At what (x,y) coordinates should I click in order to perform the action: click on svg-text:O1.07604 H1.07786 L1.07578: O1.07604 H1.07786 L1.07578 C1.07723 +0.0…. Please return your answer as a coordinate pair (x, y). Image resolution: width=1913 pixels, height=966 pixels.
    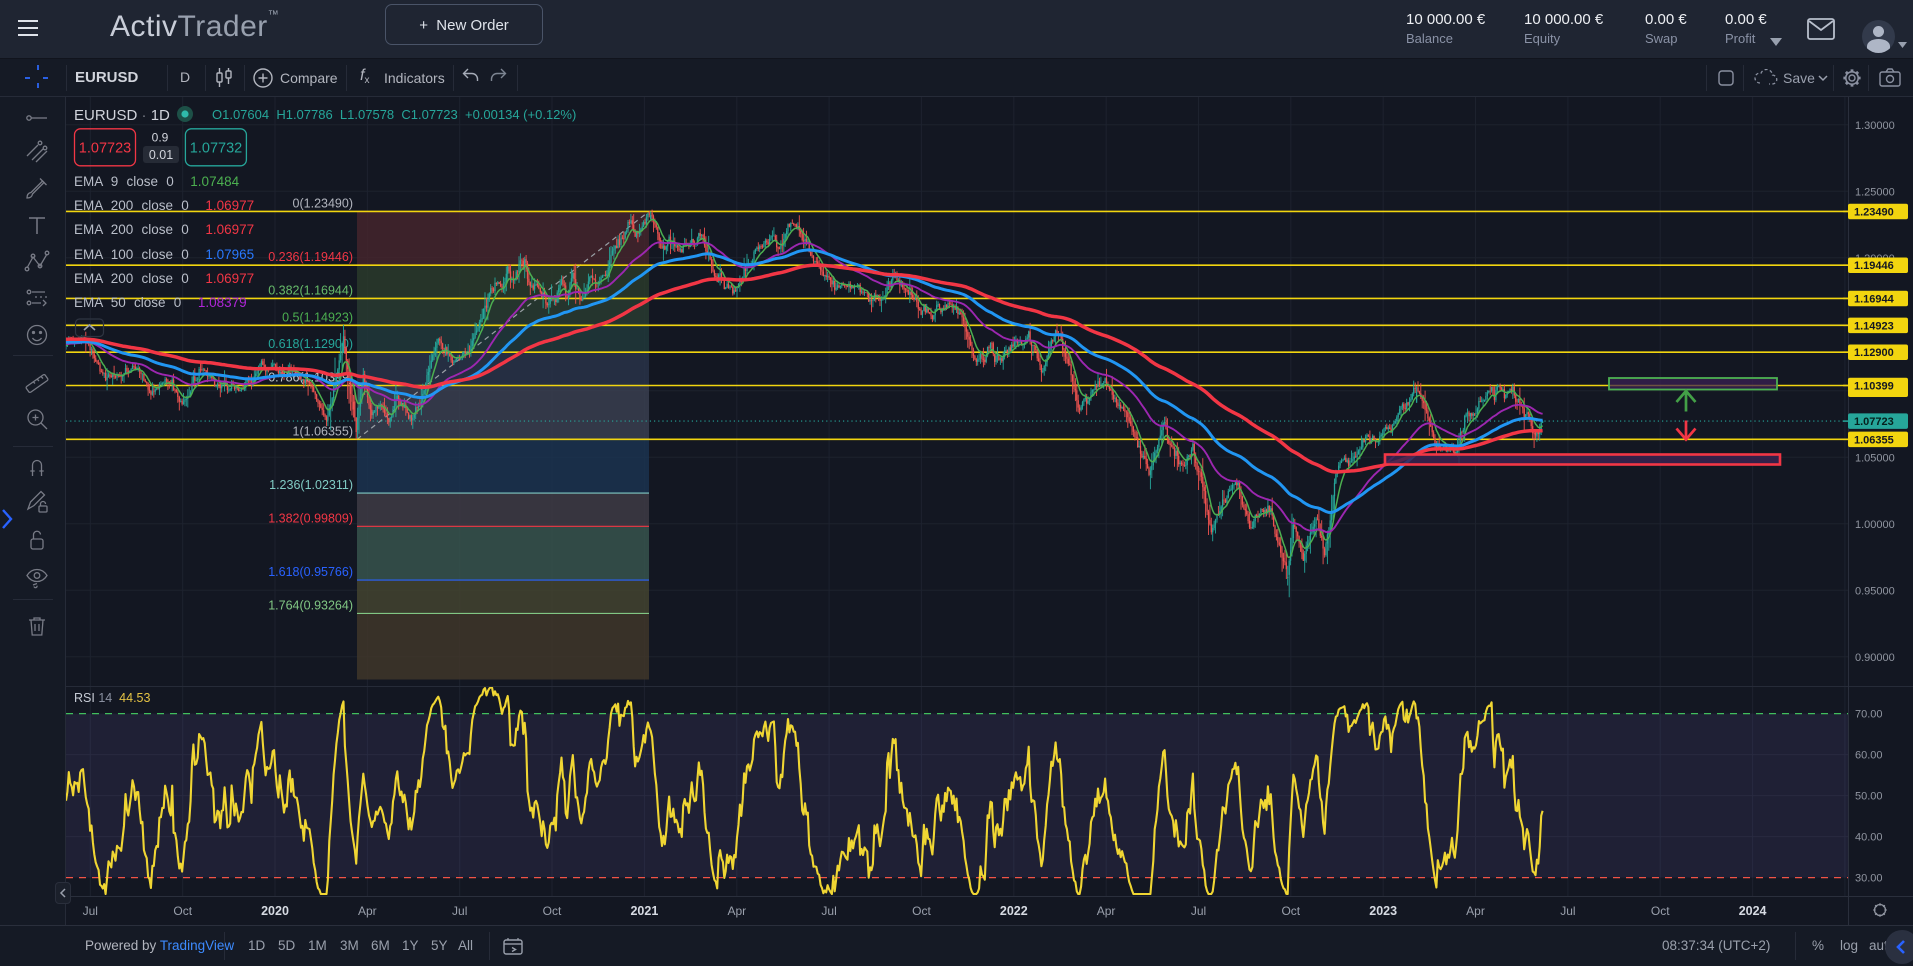
    Looking at the image, I should click on (394, 114).